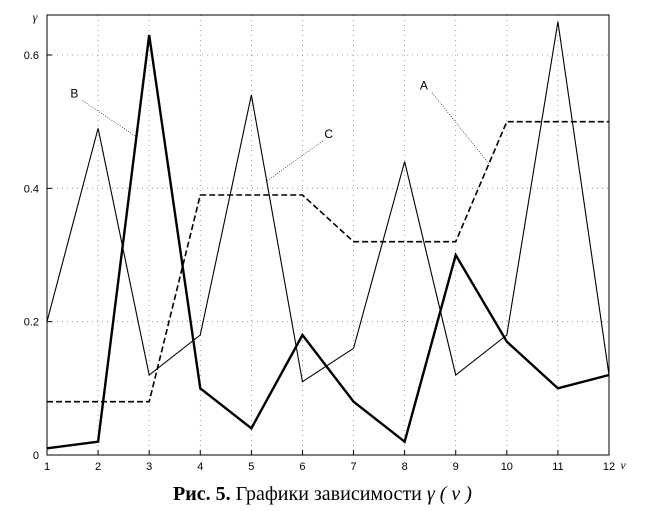 The image size is (645, 511). What do you see at coordinates (424, 86) in the screenshot?
I see `series-label-a: A` at bounding box center [424, 86].